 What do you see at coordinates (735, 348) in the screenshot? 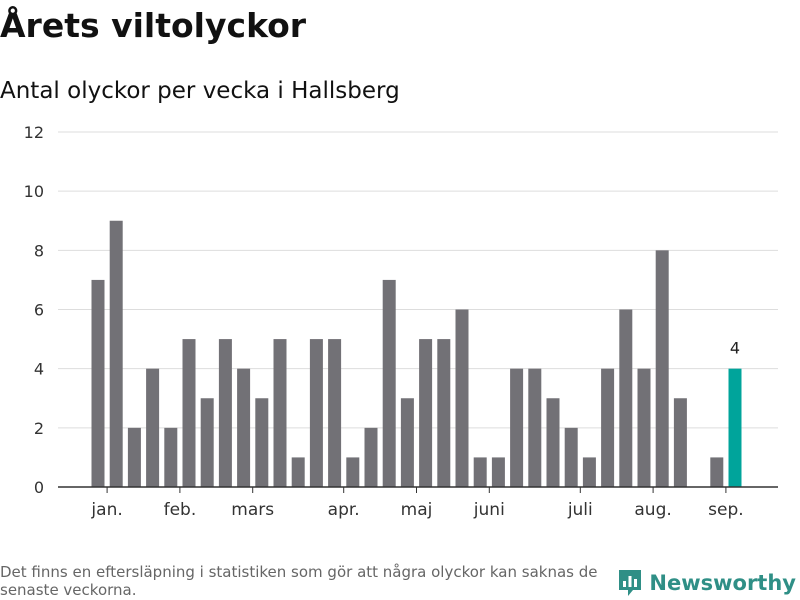
I see `data-label: 4` at bounding box center [735, 348].